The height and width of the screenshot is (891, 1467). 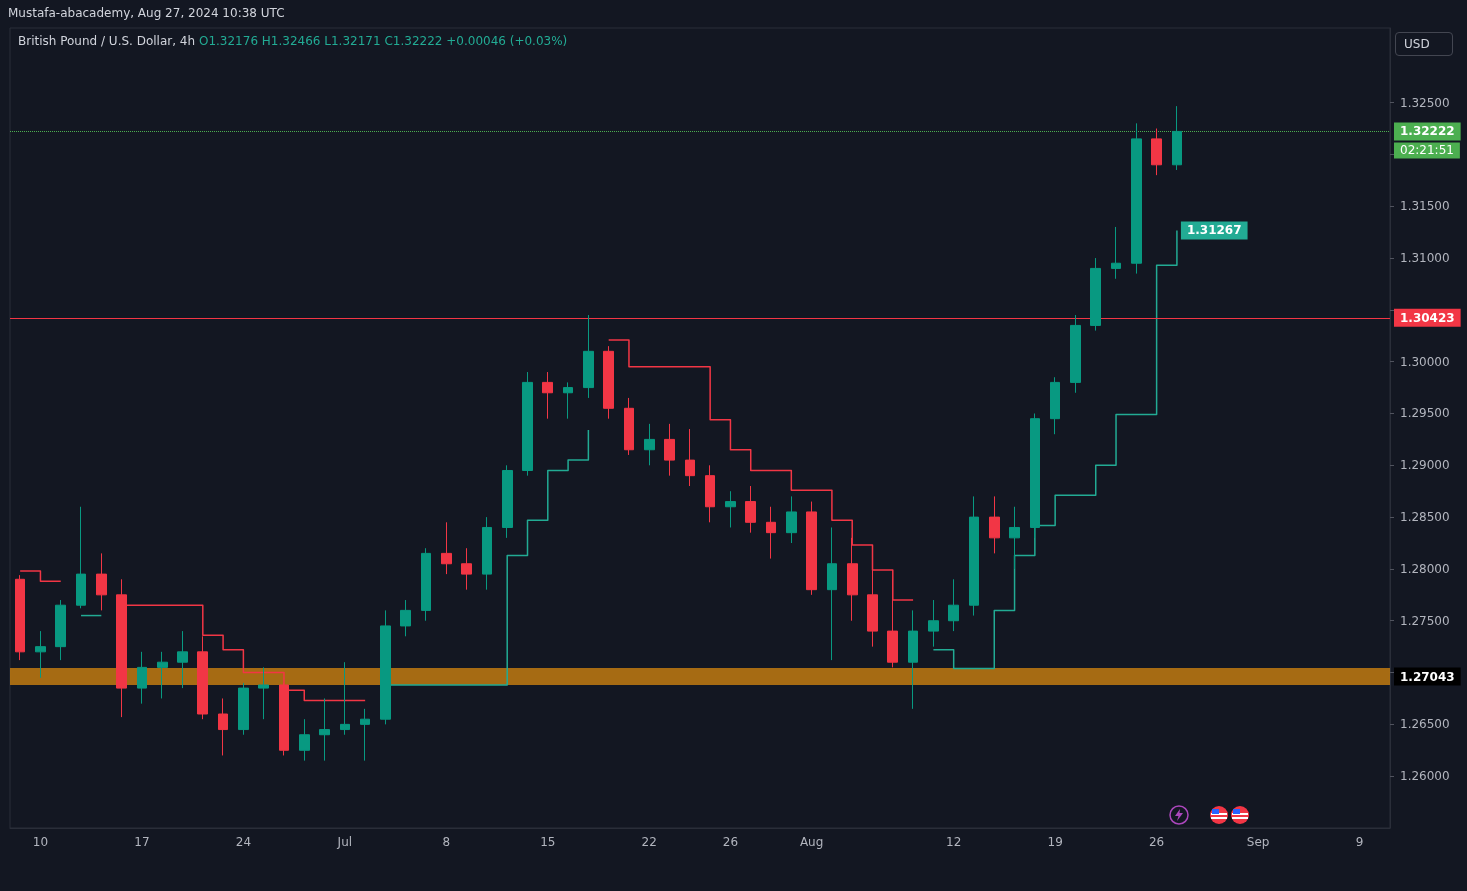 What do you see at coordinates (1425, 258) in the screenshot?
I see `y-tick-label: 1.31000` at bounding box center [1425, 258].